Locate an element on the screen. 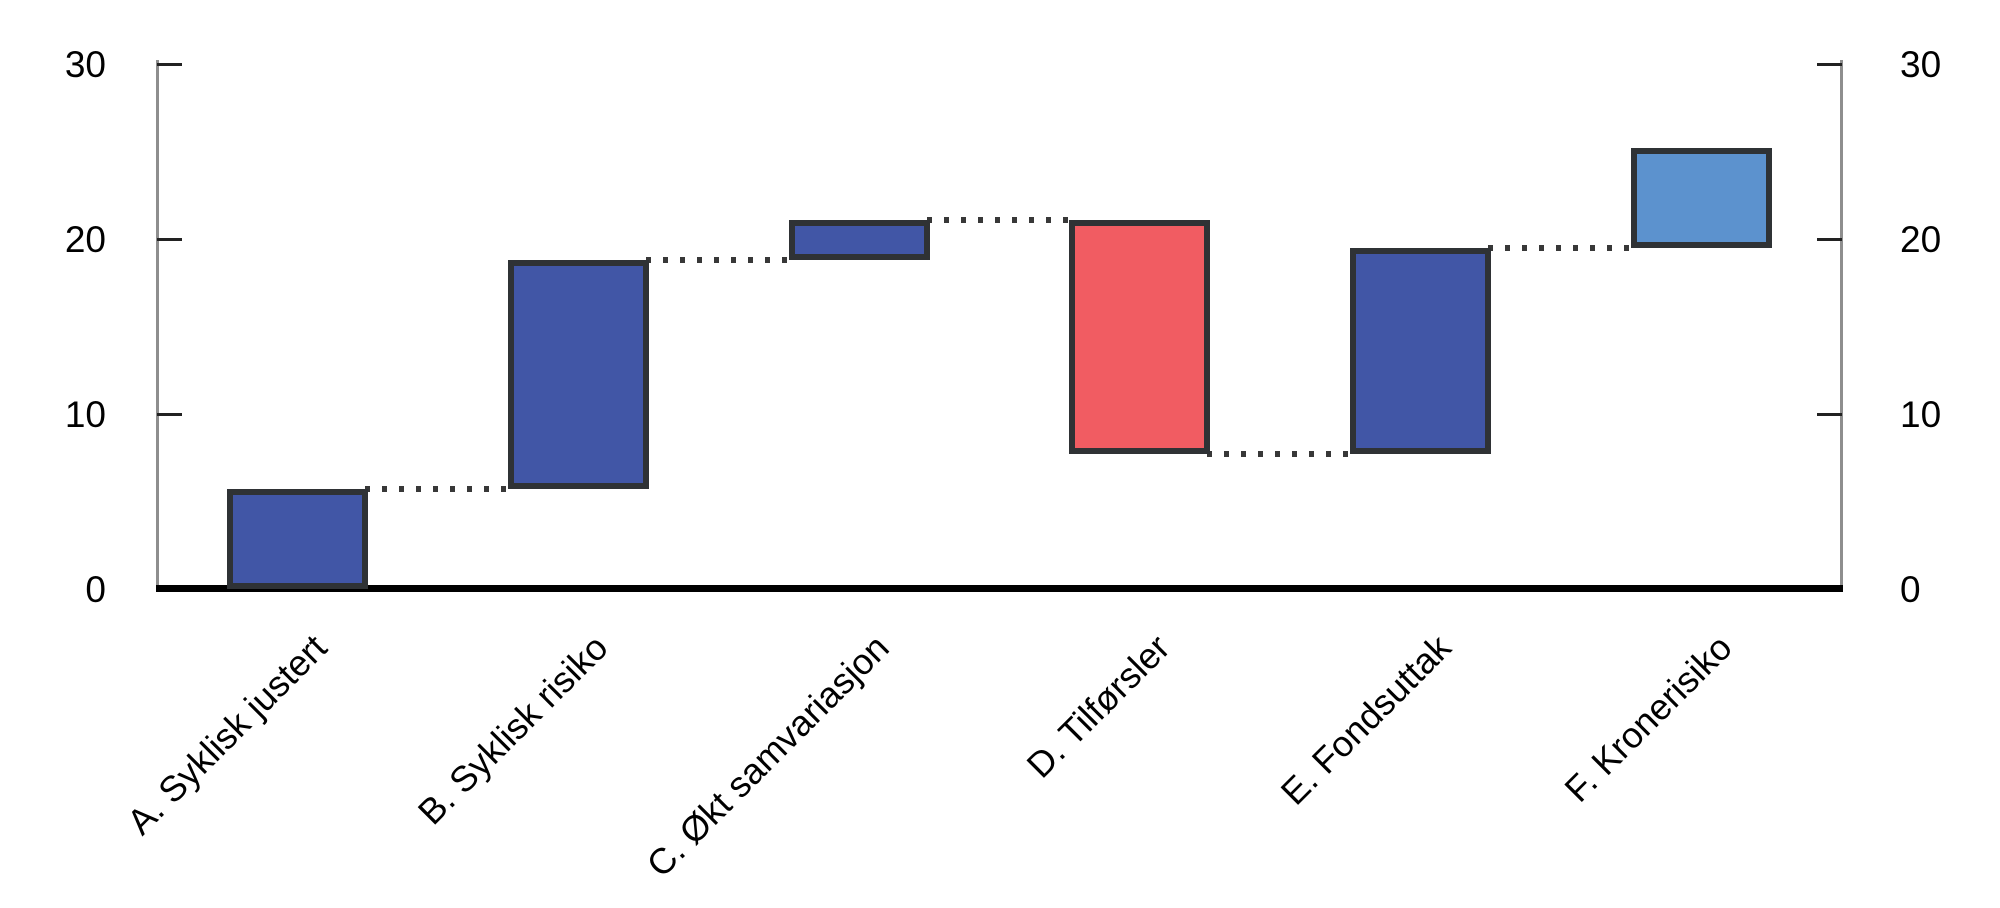  bar-f-total is located at coordinates (1702, 198).